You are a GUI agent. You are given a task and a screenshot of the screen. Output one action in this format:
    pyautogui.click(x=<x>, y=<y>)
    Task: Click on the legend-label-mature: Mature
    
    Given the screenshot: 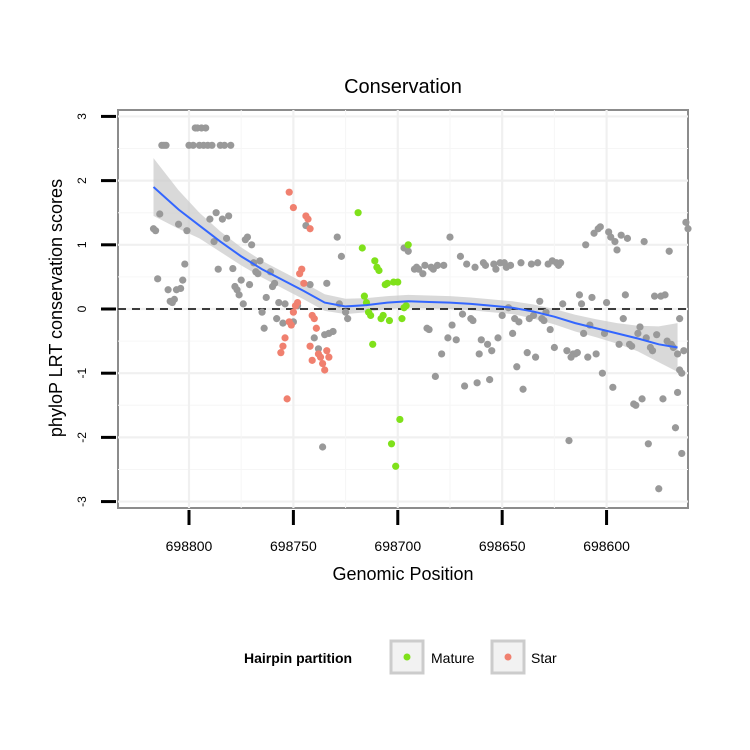 What is the action you would take?
    pyautogui.click(x=453, y=658)
    